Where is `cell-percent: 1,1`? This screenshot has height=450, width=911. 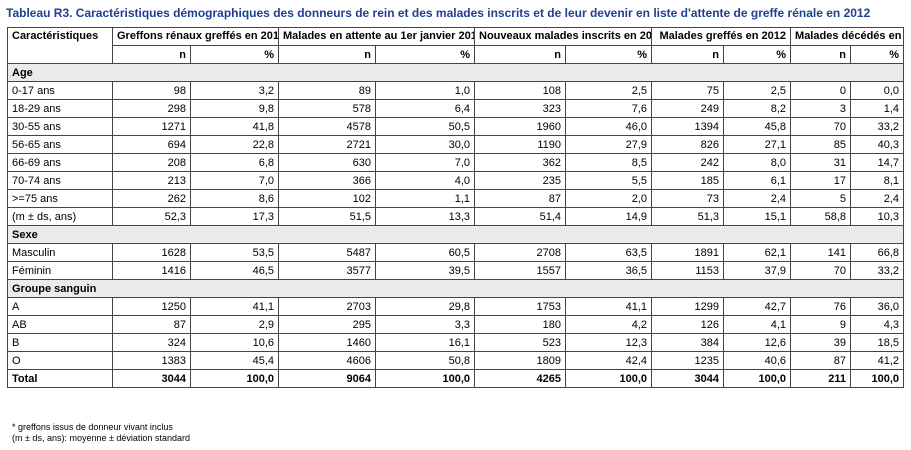 cell-percent: 1,1 is located at coordinates (425, 198).